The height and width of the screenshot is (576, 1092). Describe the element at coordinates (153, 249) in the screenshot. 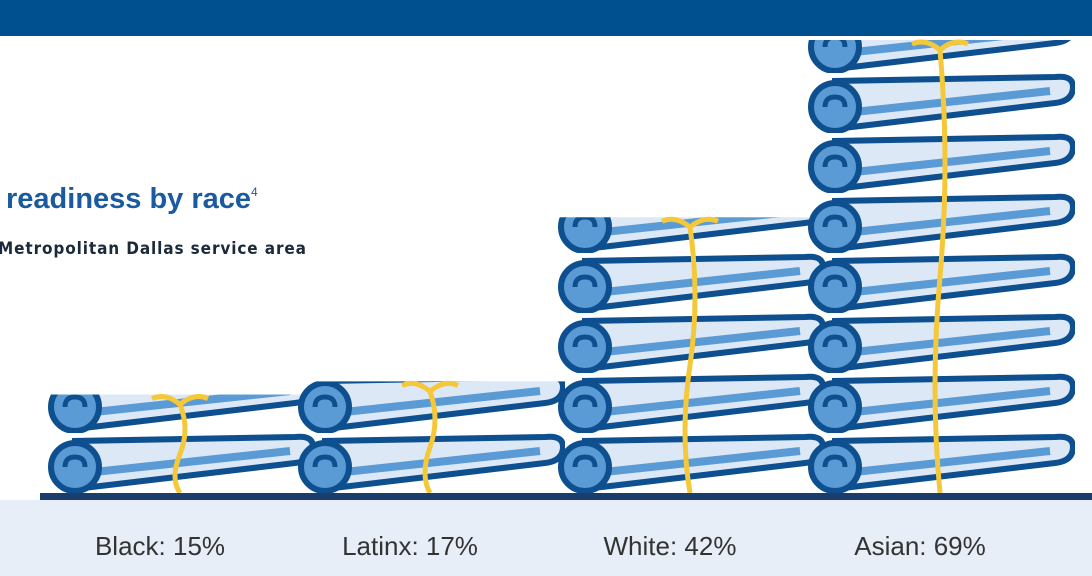

I see `chart-subtitle: Metropolitan Dallas service area` at that location.